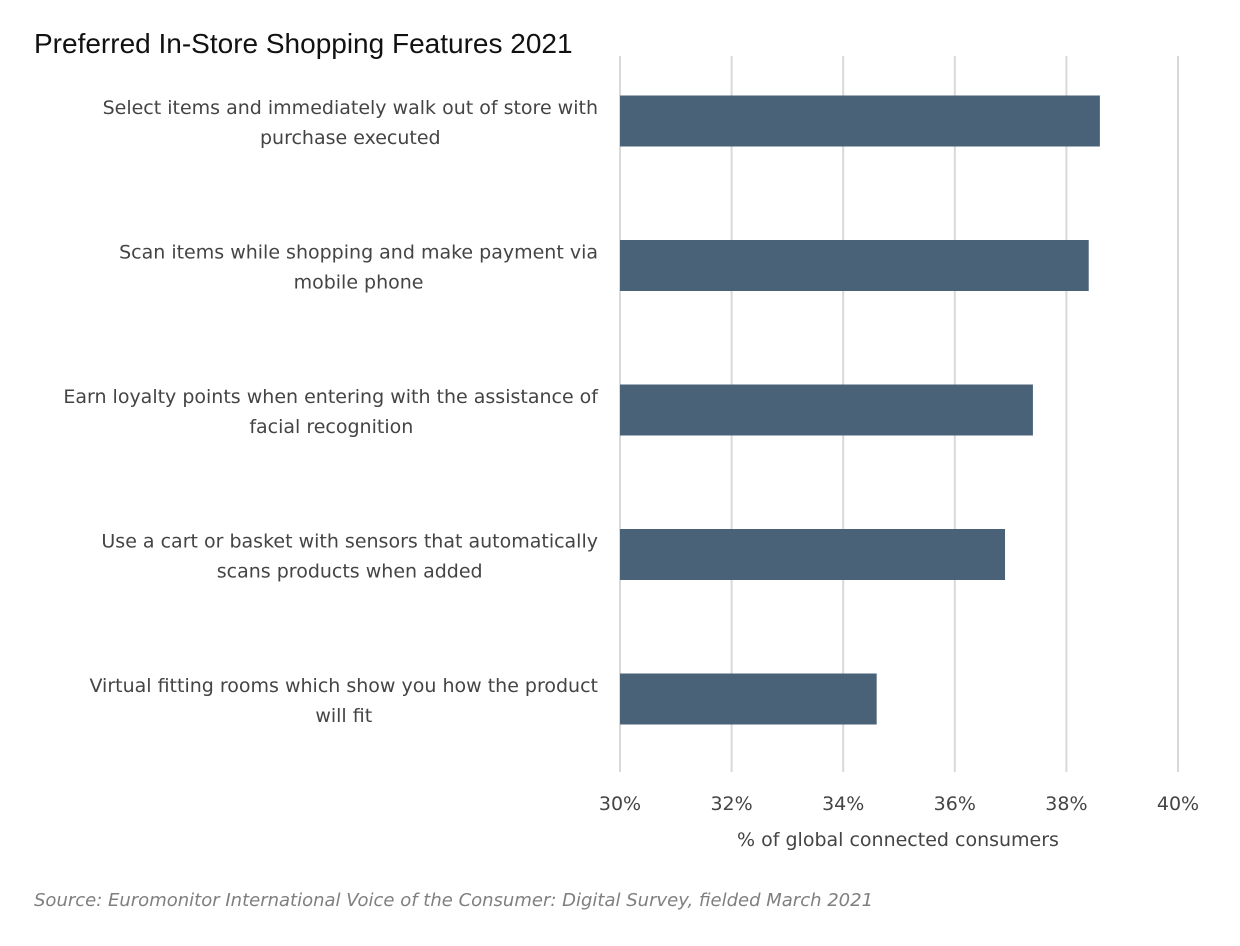 The image size is (1240, 946). I want to click on category-label-line: scans products when added, so click(350, 572).